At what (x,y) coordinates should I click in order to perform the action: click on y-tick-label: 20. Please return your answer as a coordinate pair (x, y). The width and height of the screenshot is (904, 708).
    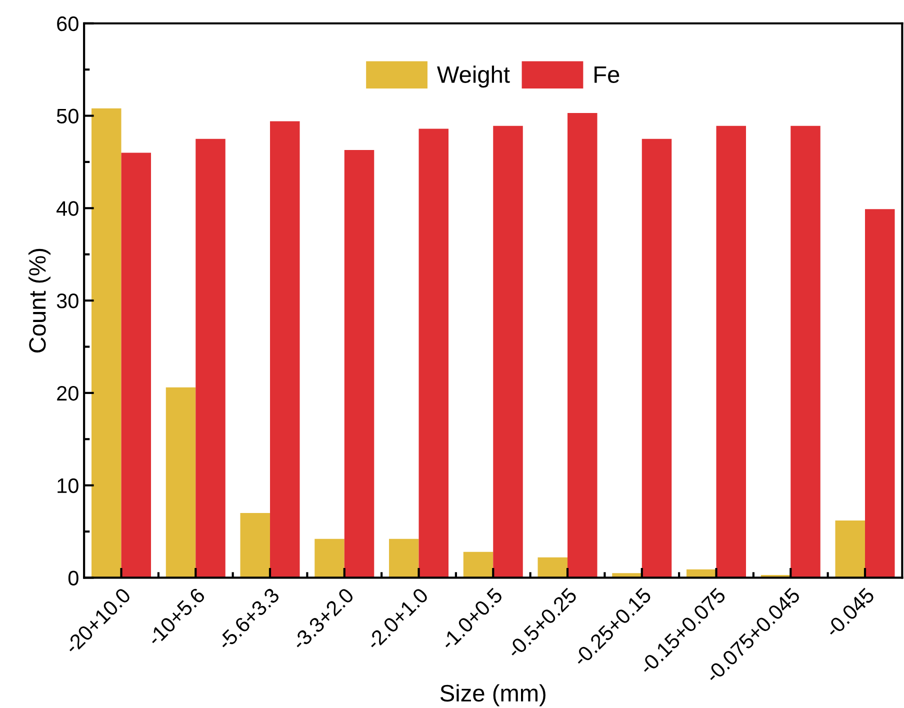
    Looking at the image, I should click on (67, 393).